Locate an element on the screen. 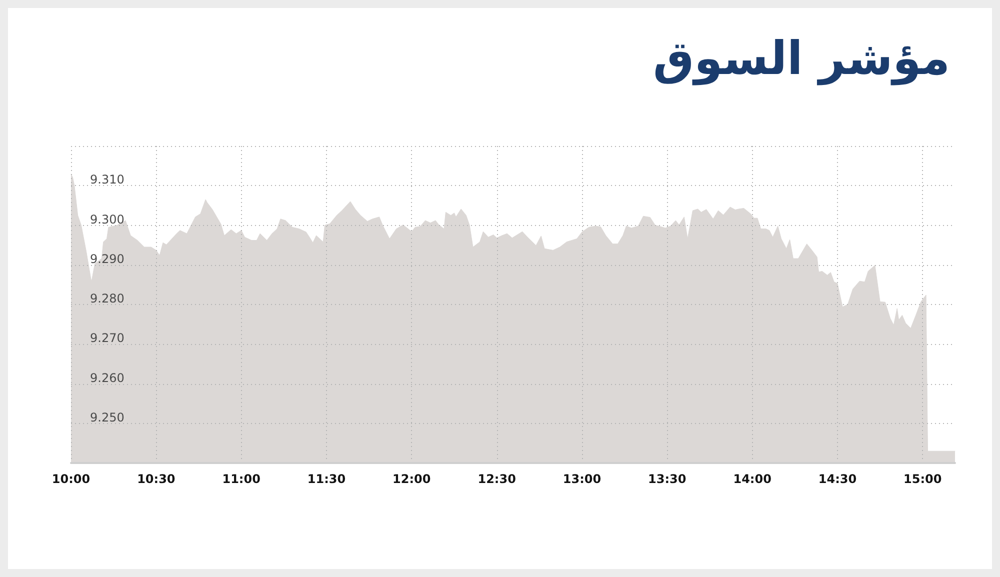 The image size is (1000, 577). x-tick-label: 11:00 is located at coordinates (241, 479).